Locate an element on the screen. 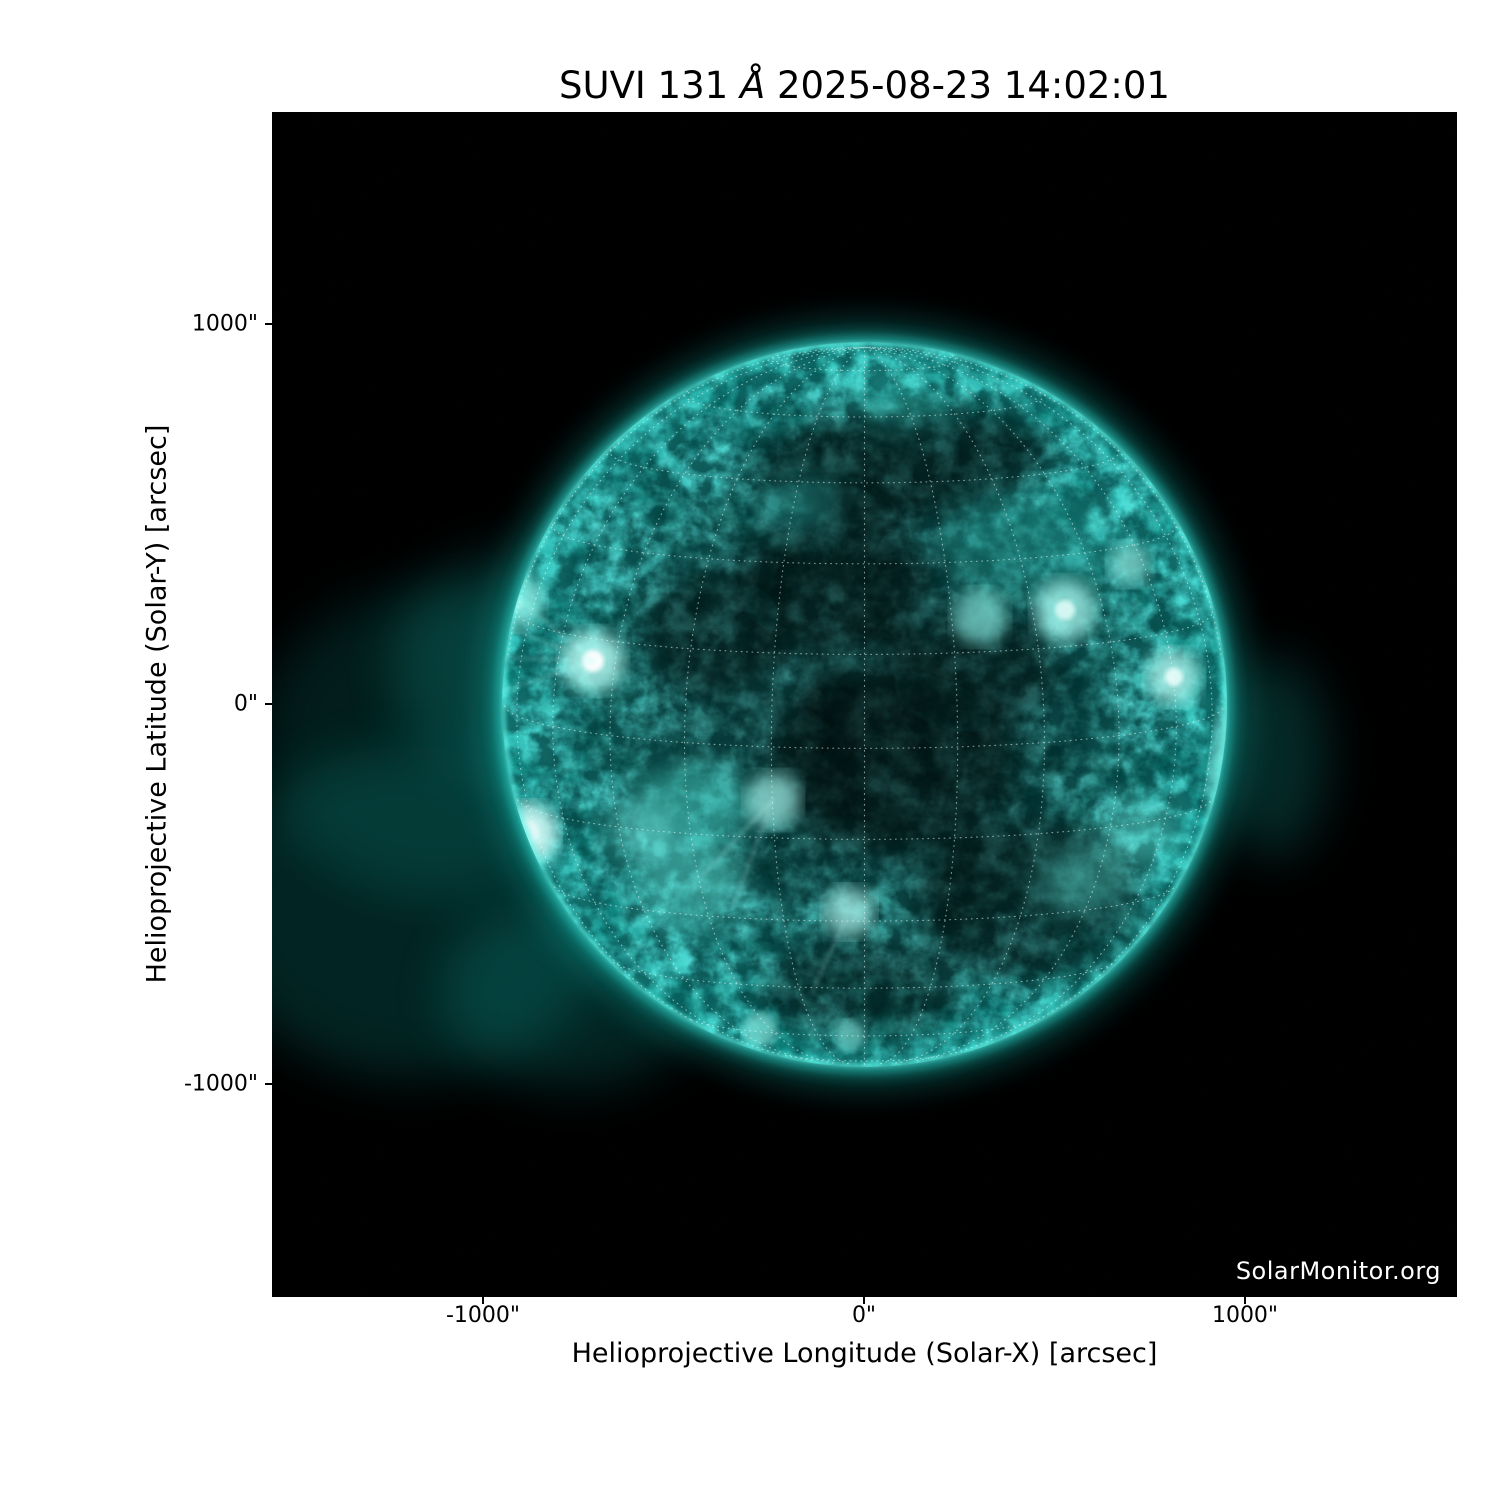  x-tick-label-1000: 1000" is located at coordinates (1245, 1315).